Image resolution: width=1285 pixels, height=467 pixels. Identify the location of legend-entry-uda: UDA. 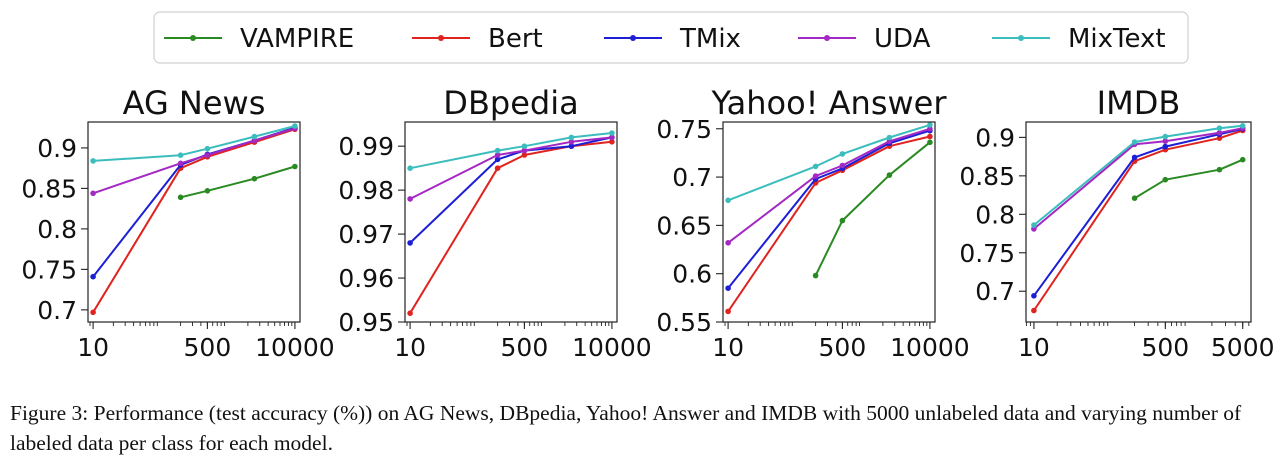
(864, 39).